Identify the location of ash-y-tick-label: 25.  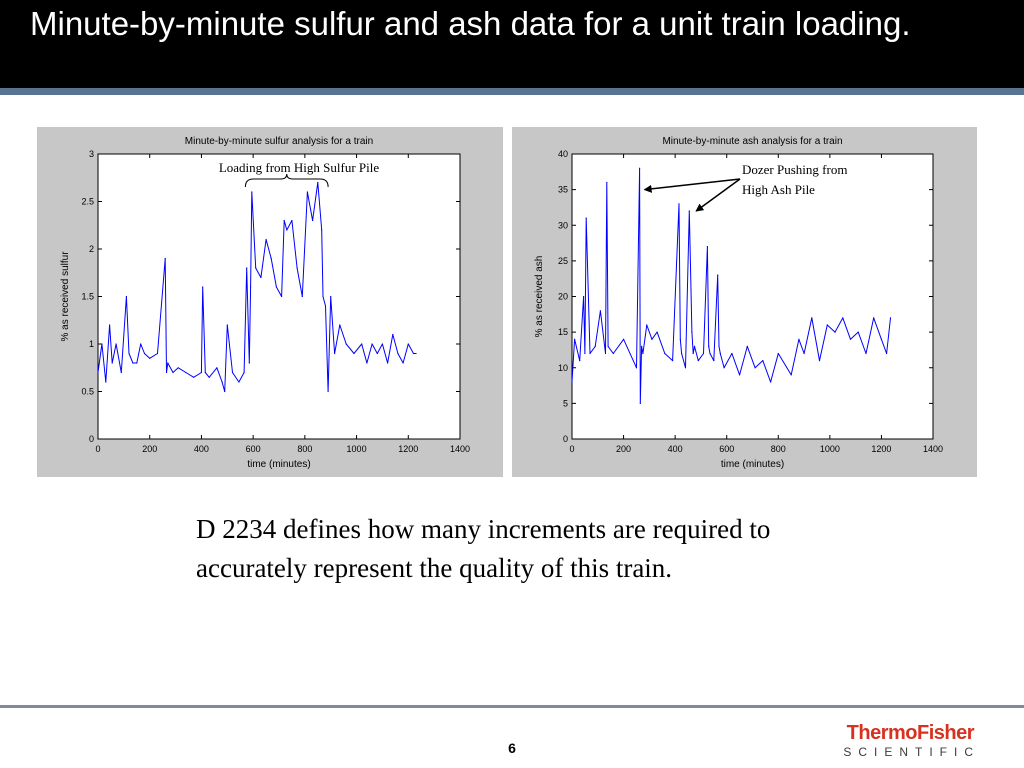
(563, 261).